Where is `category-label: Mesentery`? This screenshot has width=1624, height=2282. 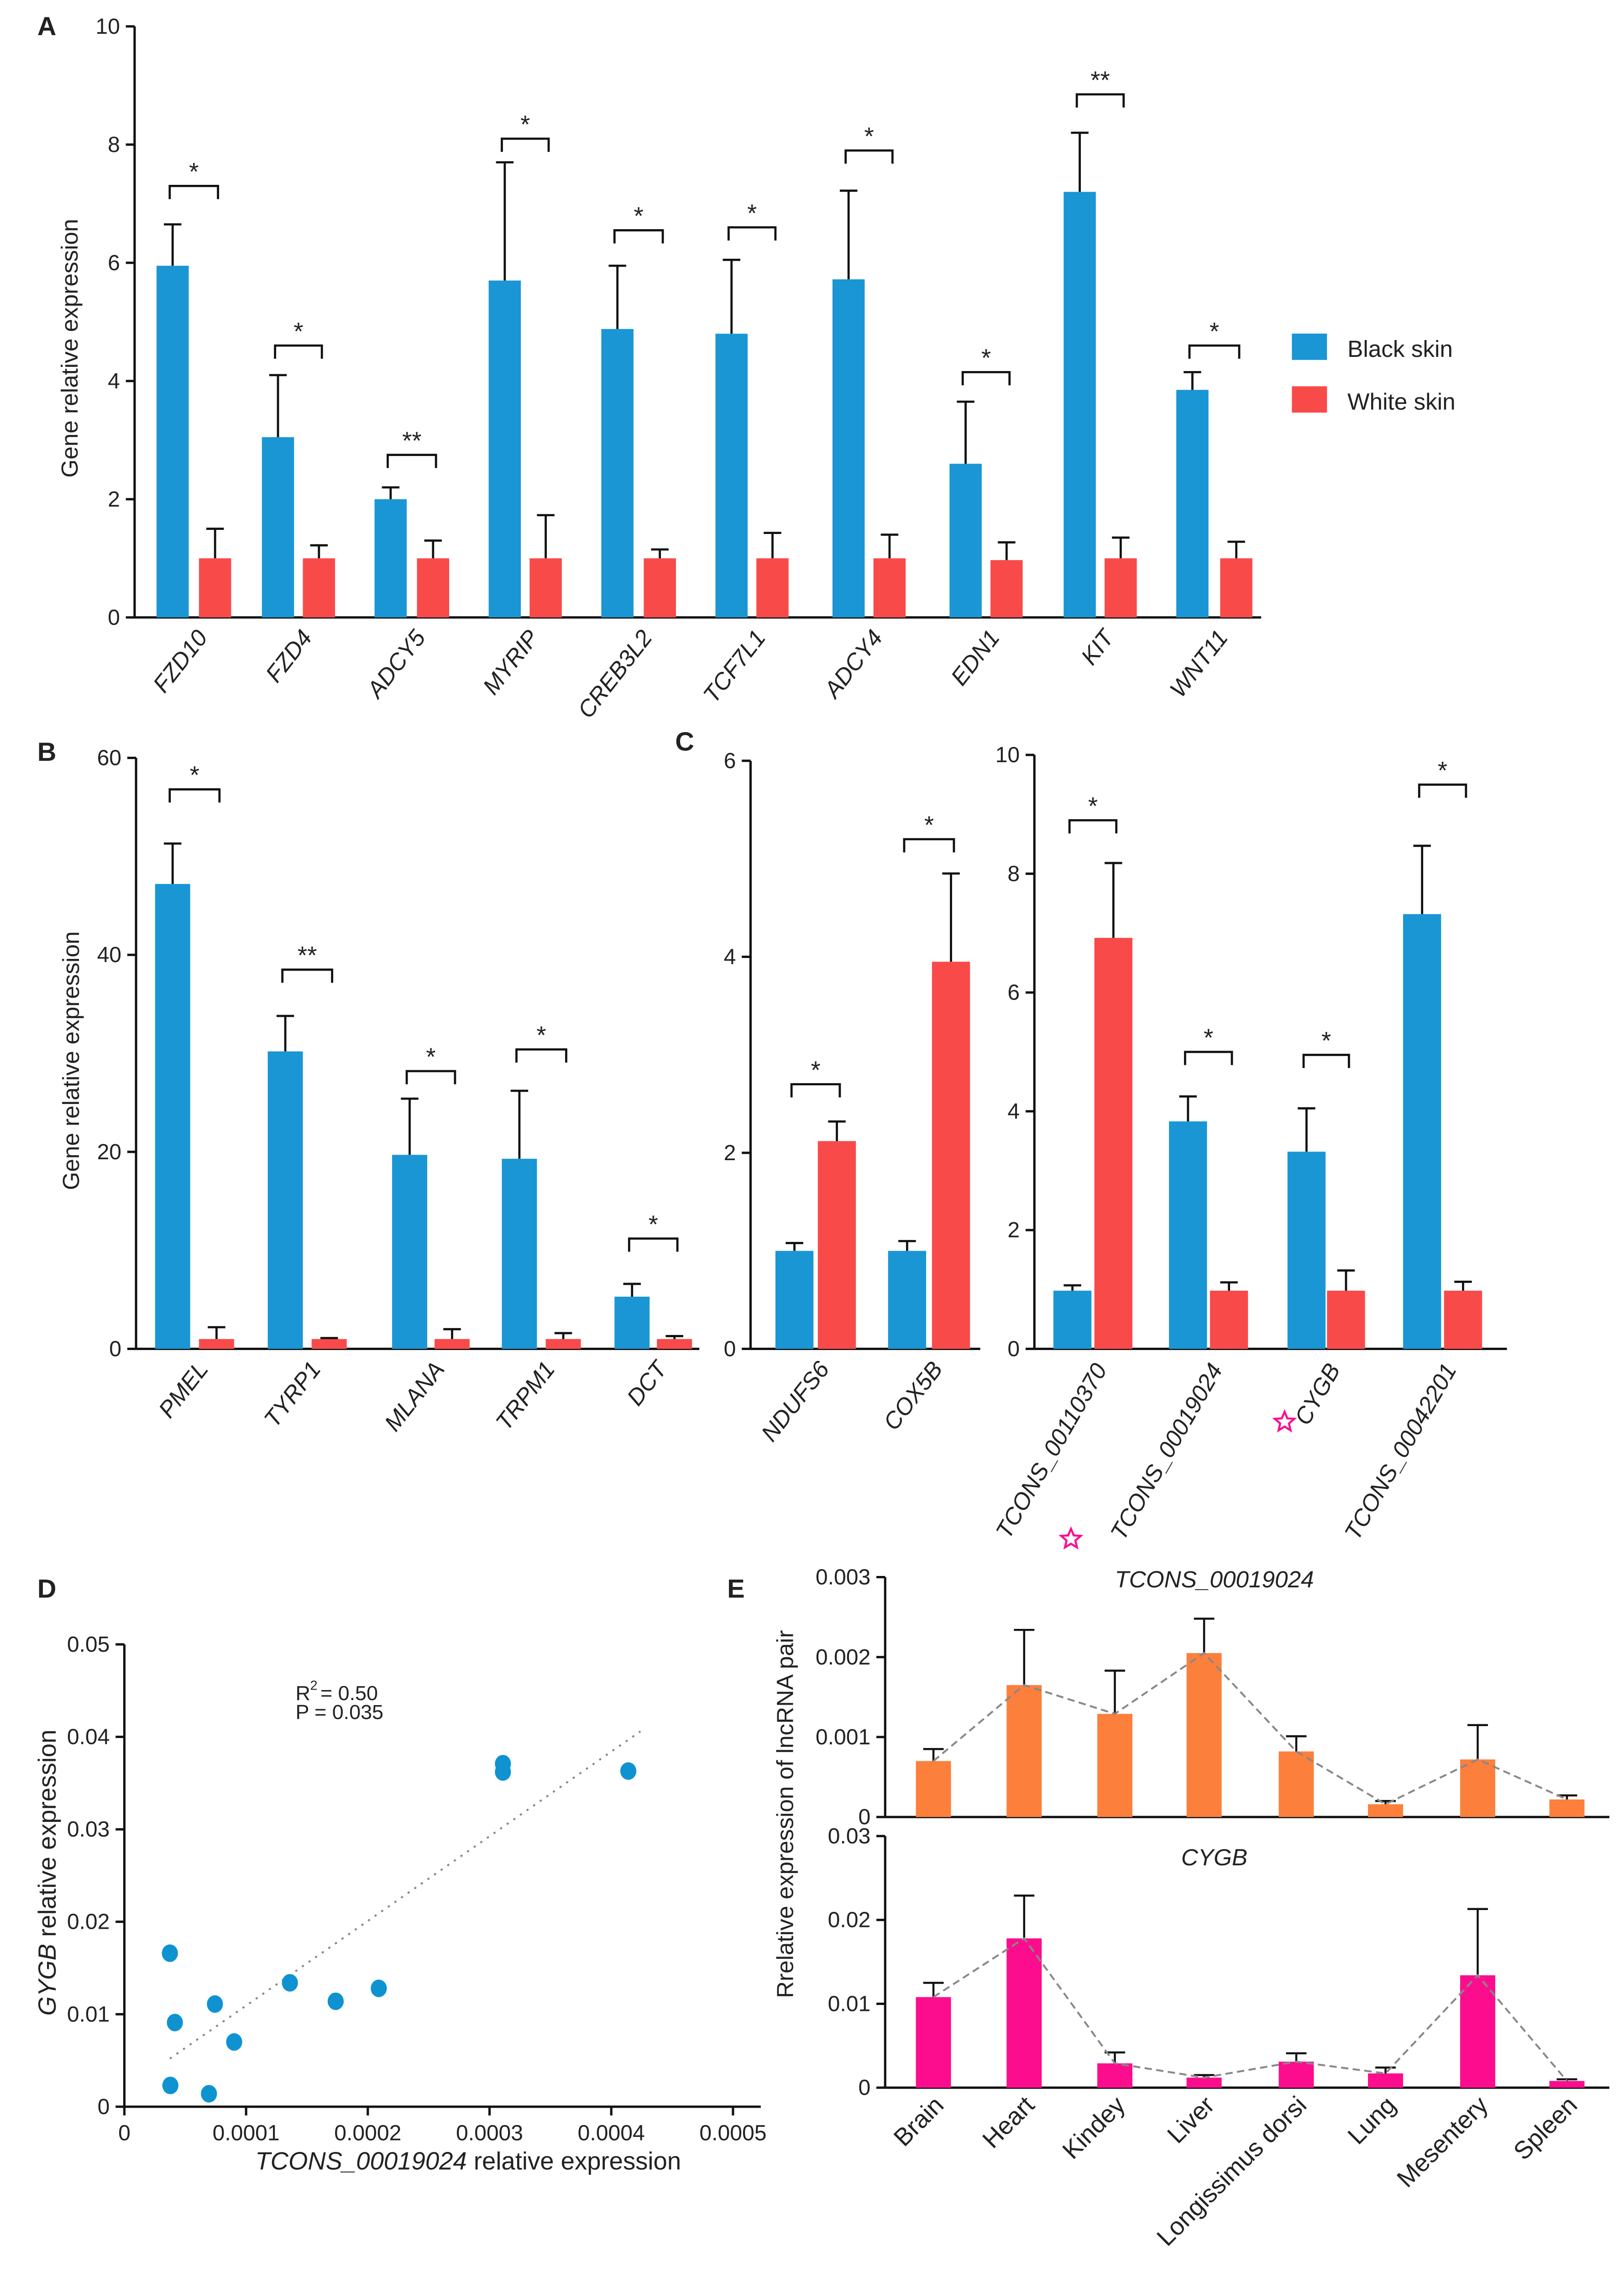 category-label: Mesentery is located at coordinates (1443, 2142).